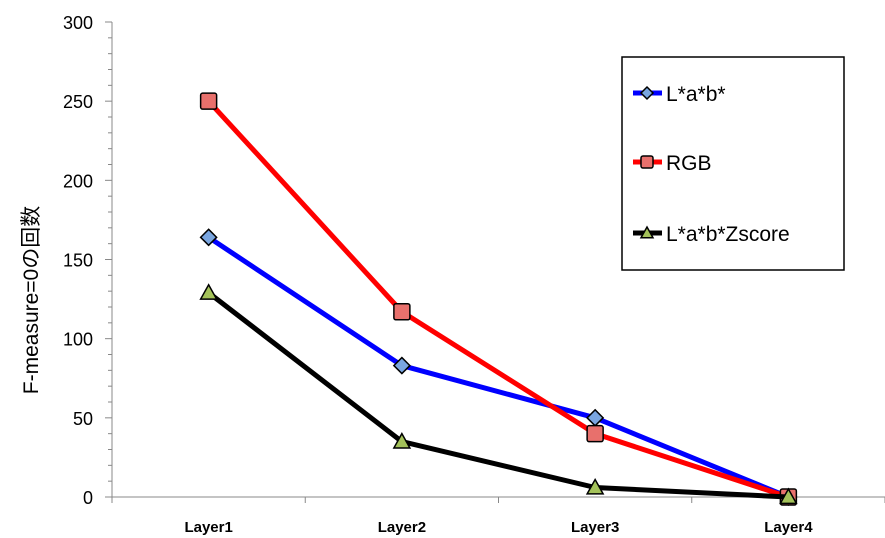 This screenshot has height=538, width=885. What do you see at coordinates (728, 234) in the screenshot?
I see `legend-label: L*a*b*Zscore` at bounding box center [728, 234].